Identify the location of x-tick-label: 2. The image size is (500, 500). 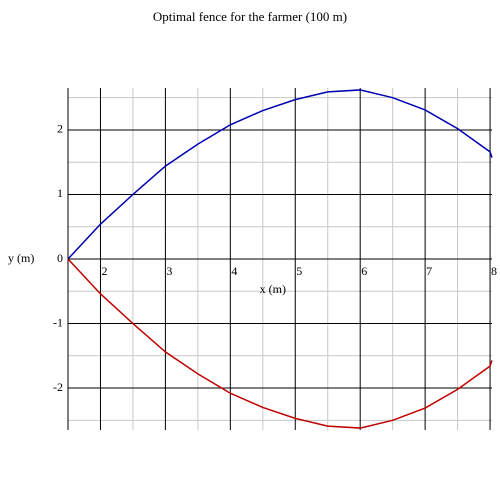
(104, 271).